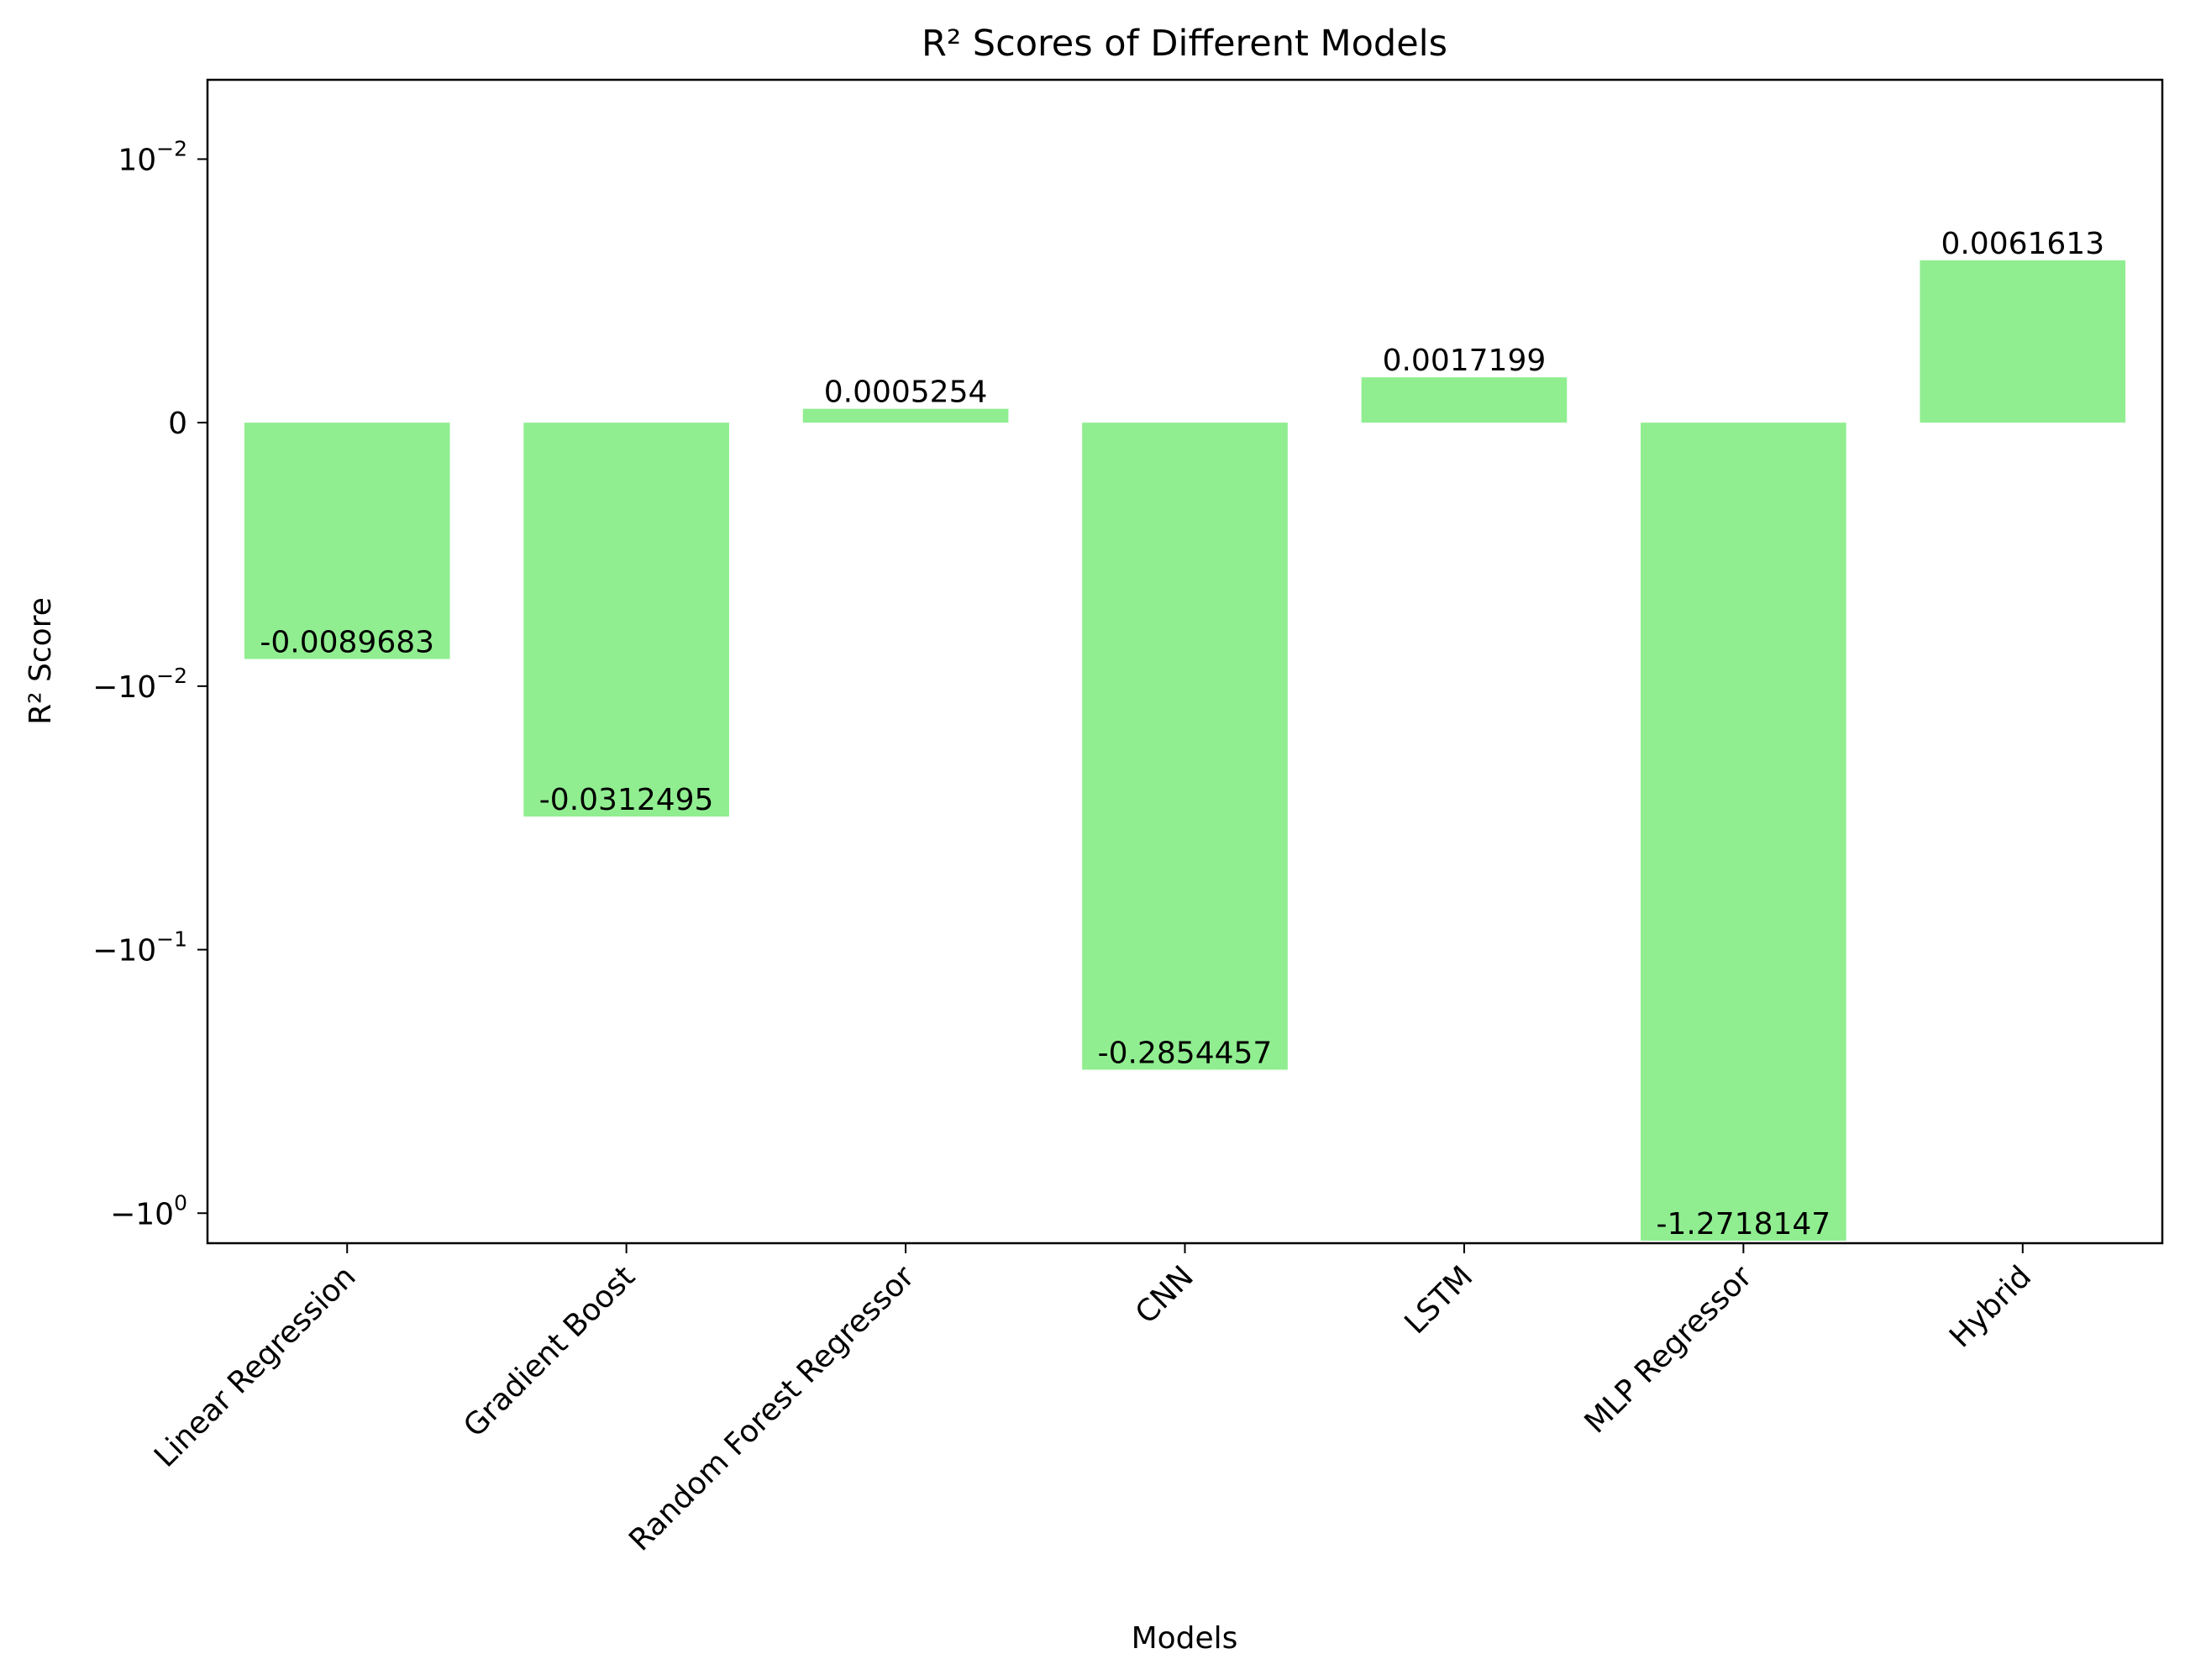 The height and width of the screenshot is (1680, 2185). What do you see at coordinates (2022, 244) in the screenshot?
I see `bar-value-label: 0.0061613` at bounding box center [2022, 244].